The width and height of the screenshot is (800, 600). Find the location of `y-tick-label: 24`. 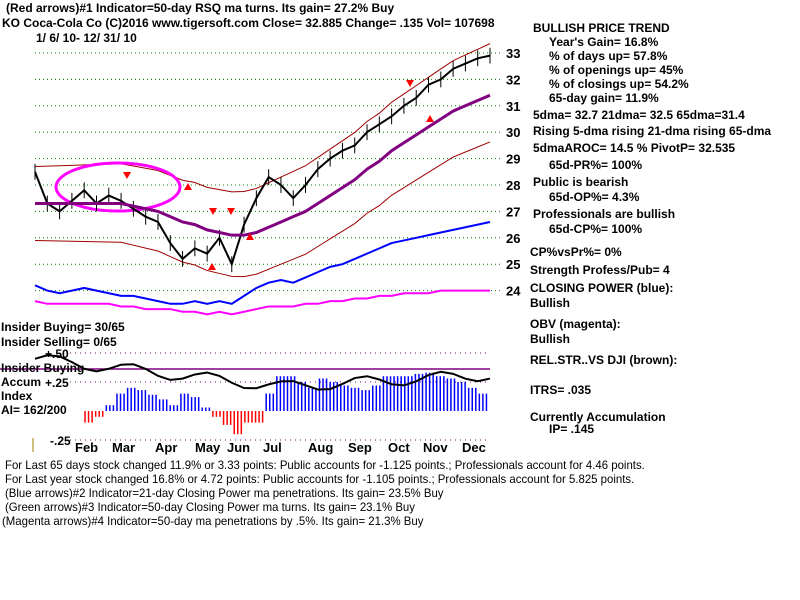

y-tick-label: 24 is located at coordinates (513, 291).